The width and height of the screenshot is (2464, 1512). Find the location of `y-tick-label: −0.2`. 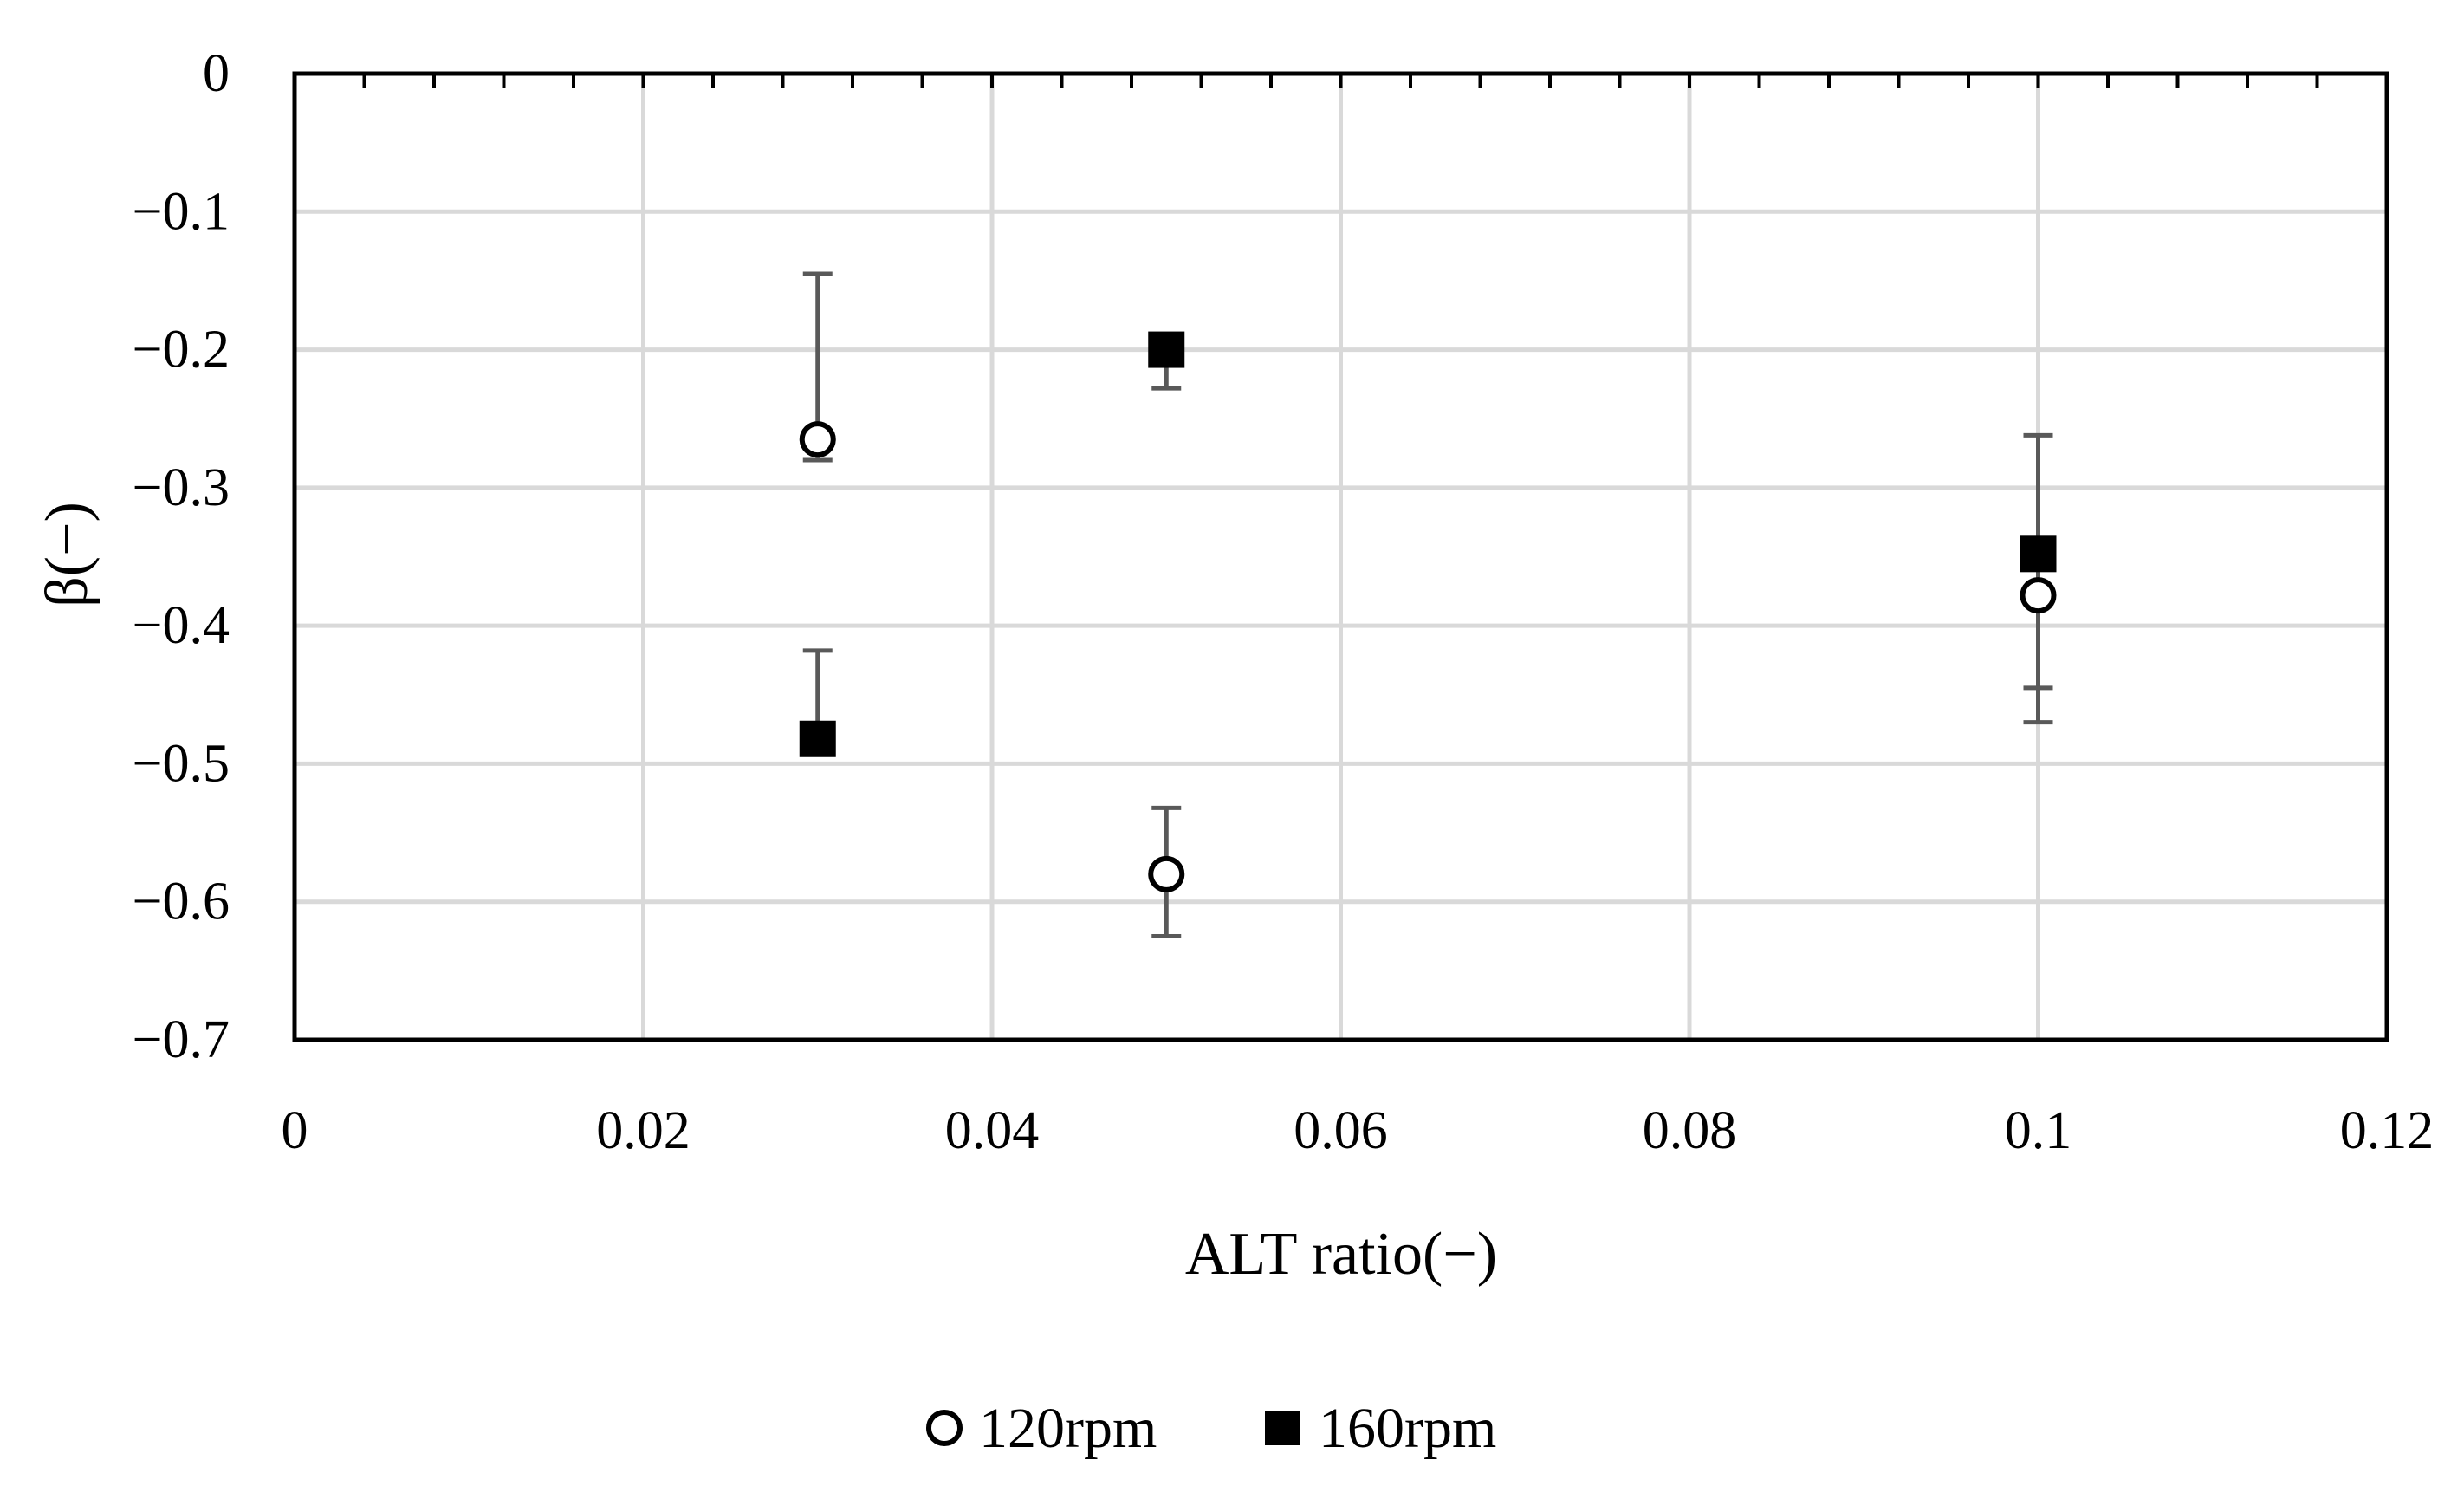

y-tick-label: −0.2 is located at coordinates (182, 350).